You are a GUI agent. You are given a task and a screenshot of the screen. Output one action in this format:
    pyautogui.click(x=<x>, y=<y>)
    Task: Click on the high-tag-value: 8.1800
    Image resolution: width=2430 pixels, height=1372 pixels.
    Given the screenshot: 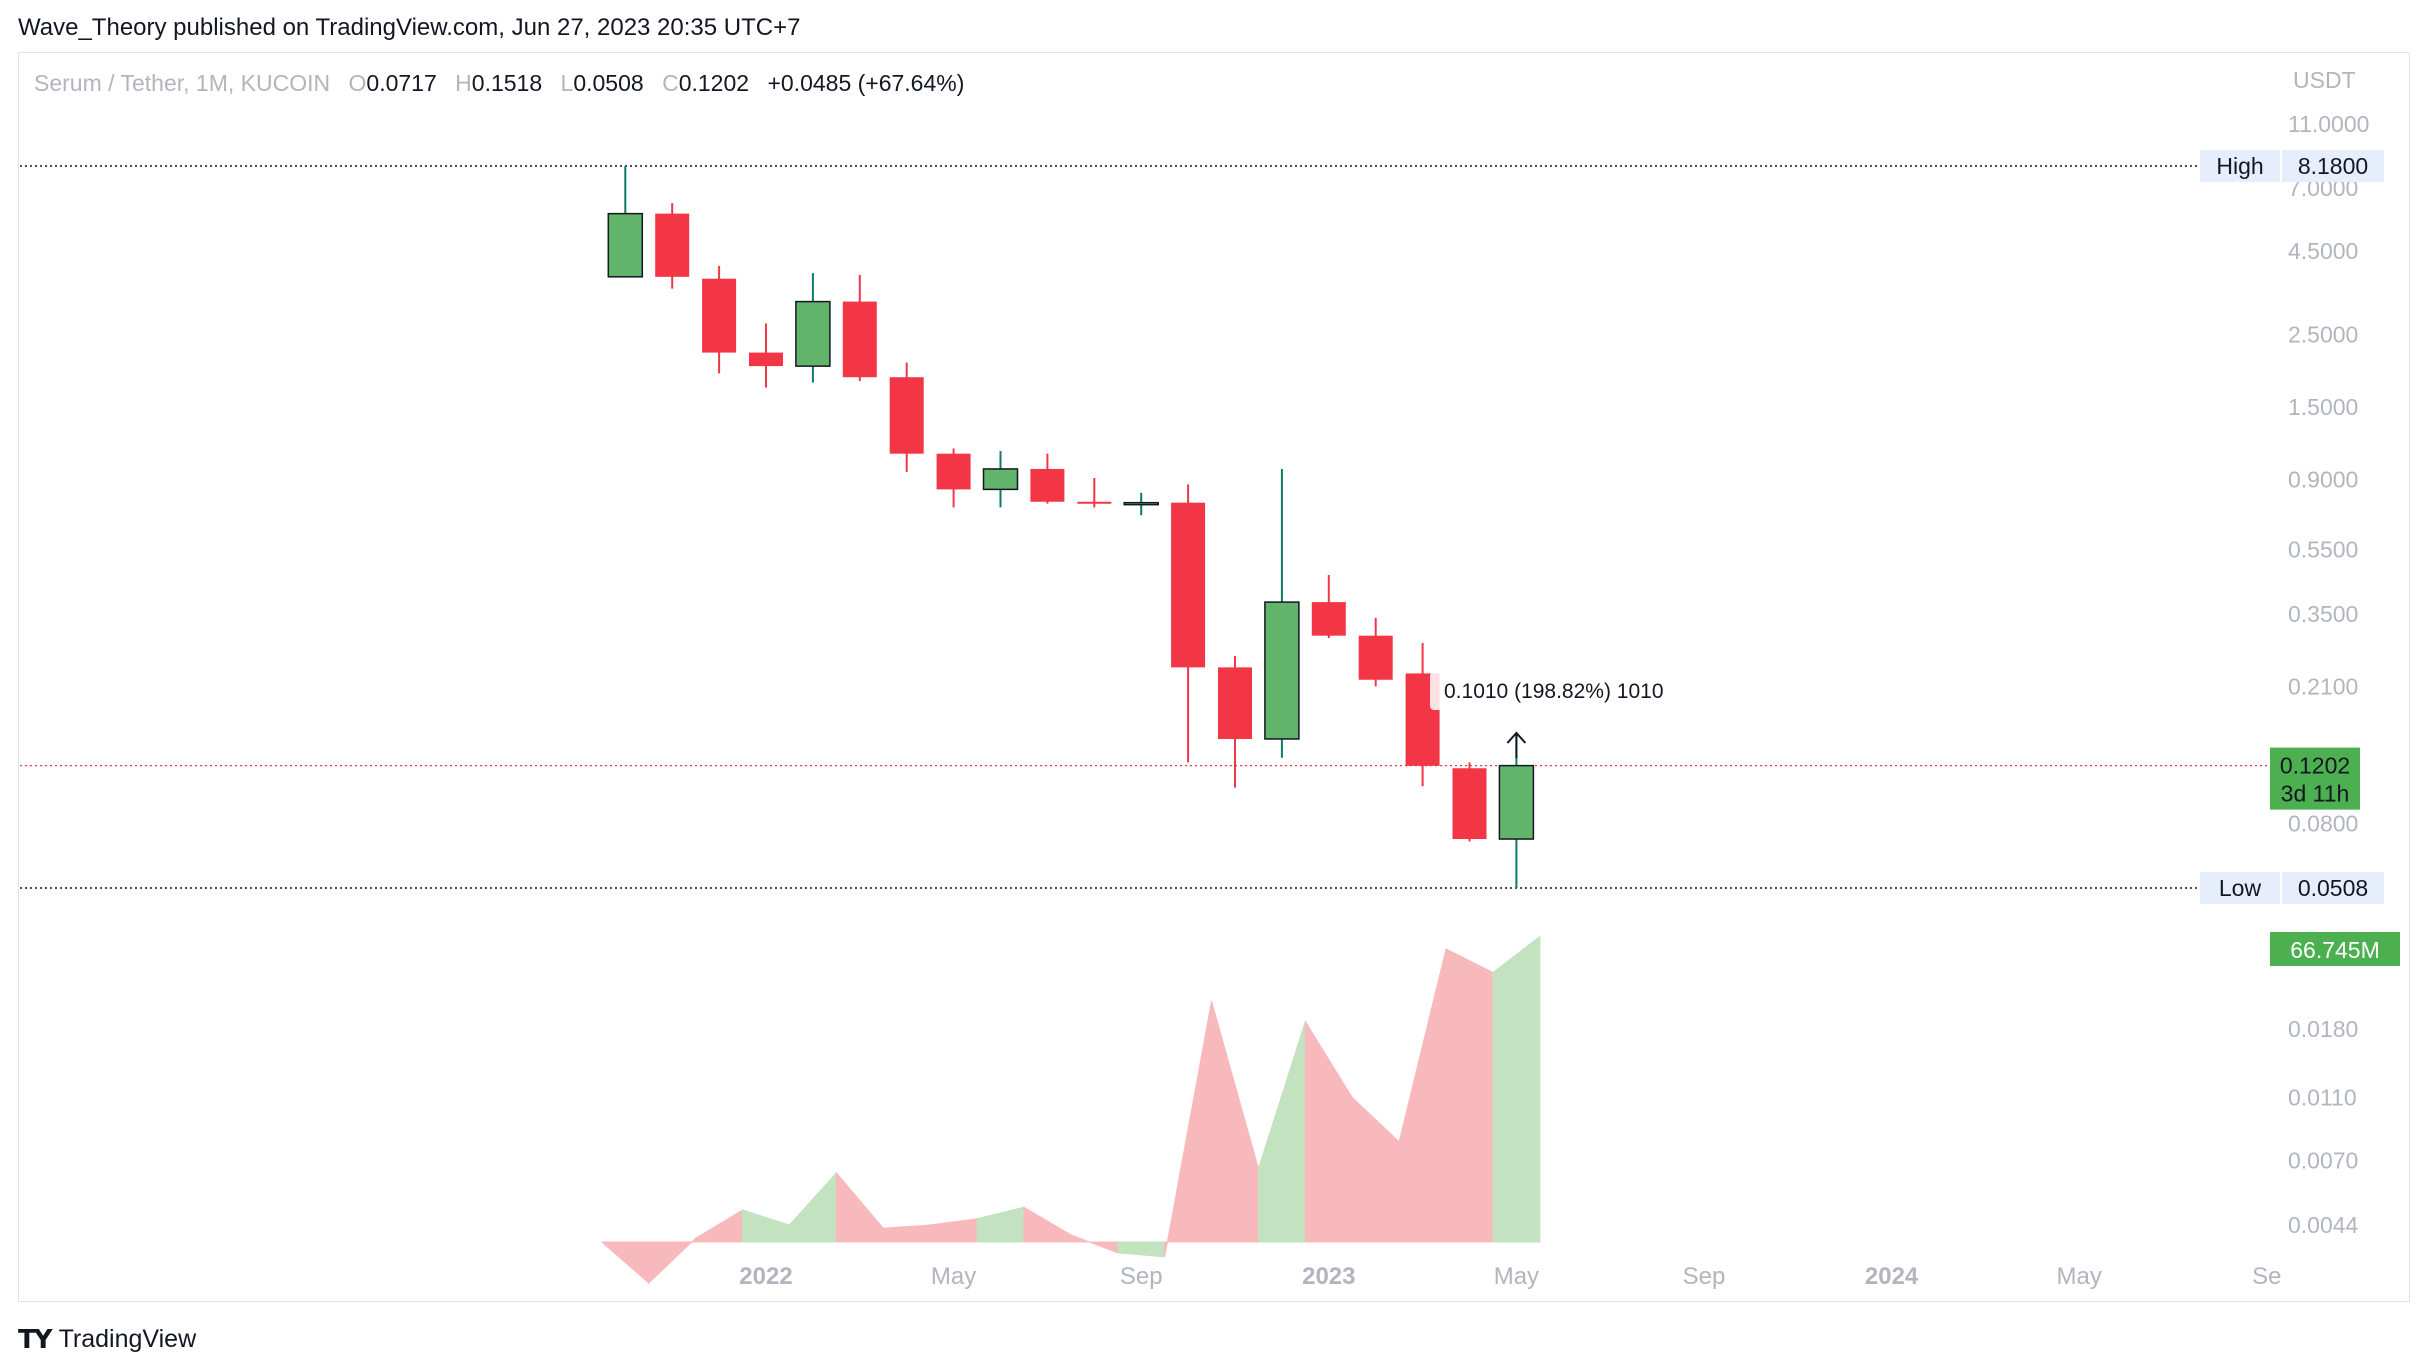 What is the action you would take?
    pyautogui.click(x=2333, y=166)
    